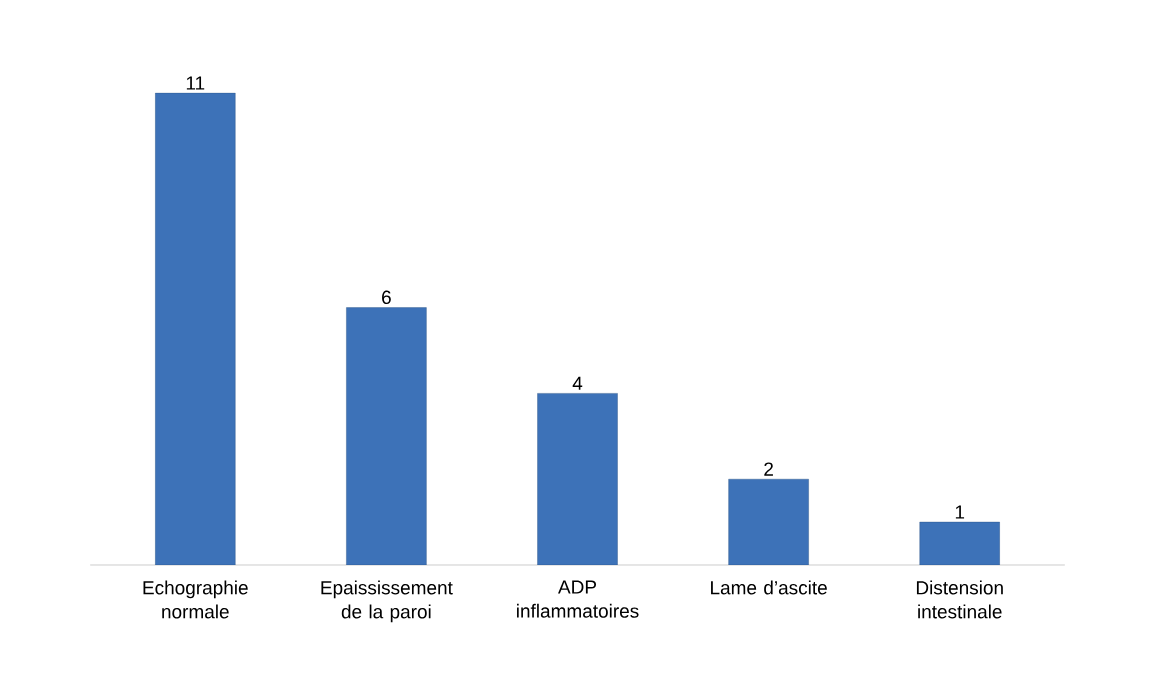  Describe the element at coordinates (195, 83) in the screenshot. I see `data-label: 11` at that location.